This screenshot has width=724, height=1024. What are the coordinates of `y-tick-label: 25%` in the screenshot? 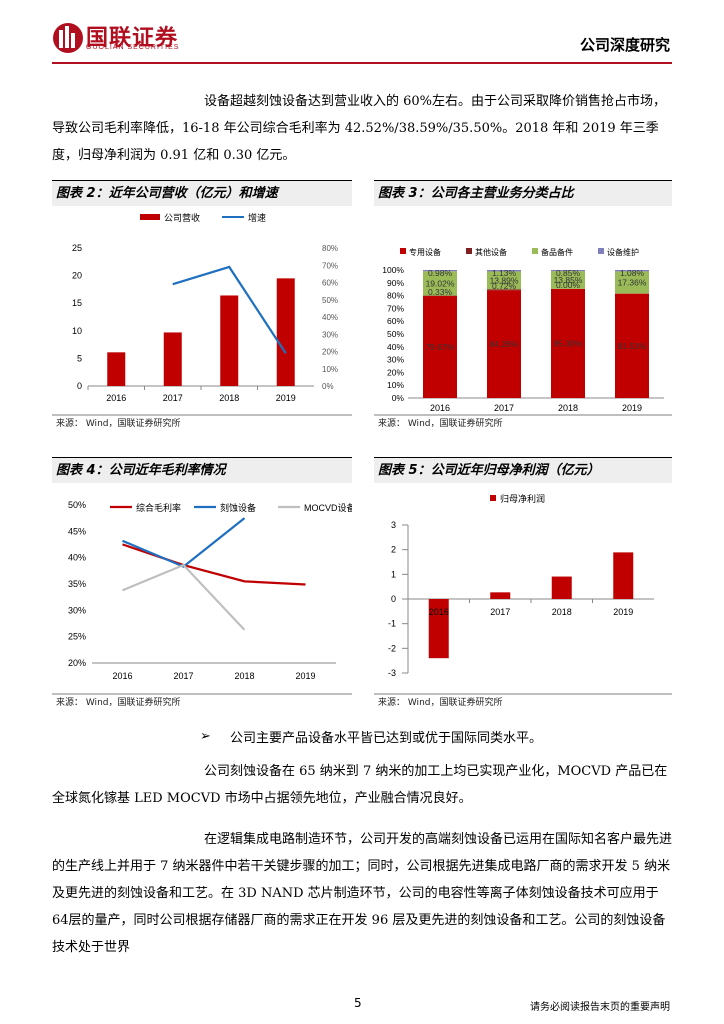 It's located at (77, 637).